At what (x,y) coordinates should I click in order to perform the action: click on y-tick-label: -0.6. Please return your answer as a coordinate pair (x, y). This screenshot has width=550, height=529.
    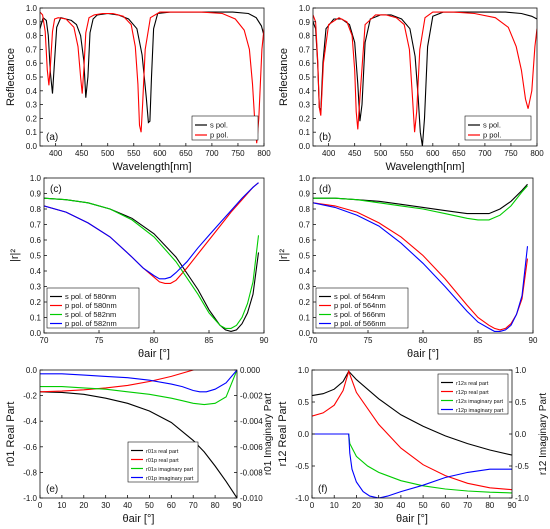
    Looking at the image, I should click on (30, 447).